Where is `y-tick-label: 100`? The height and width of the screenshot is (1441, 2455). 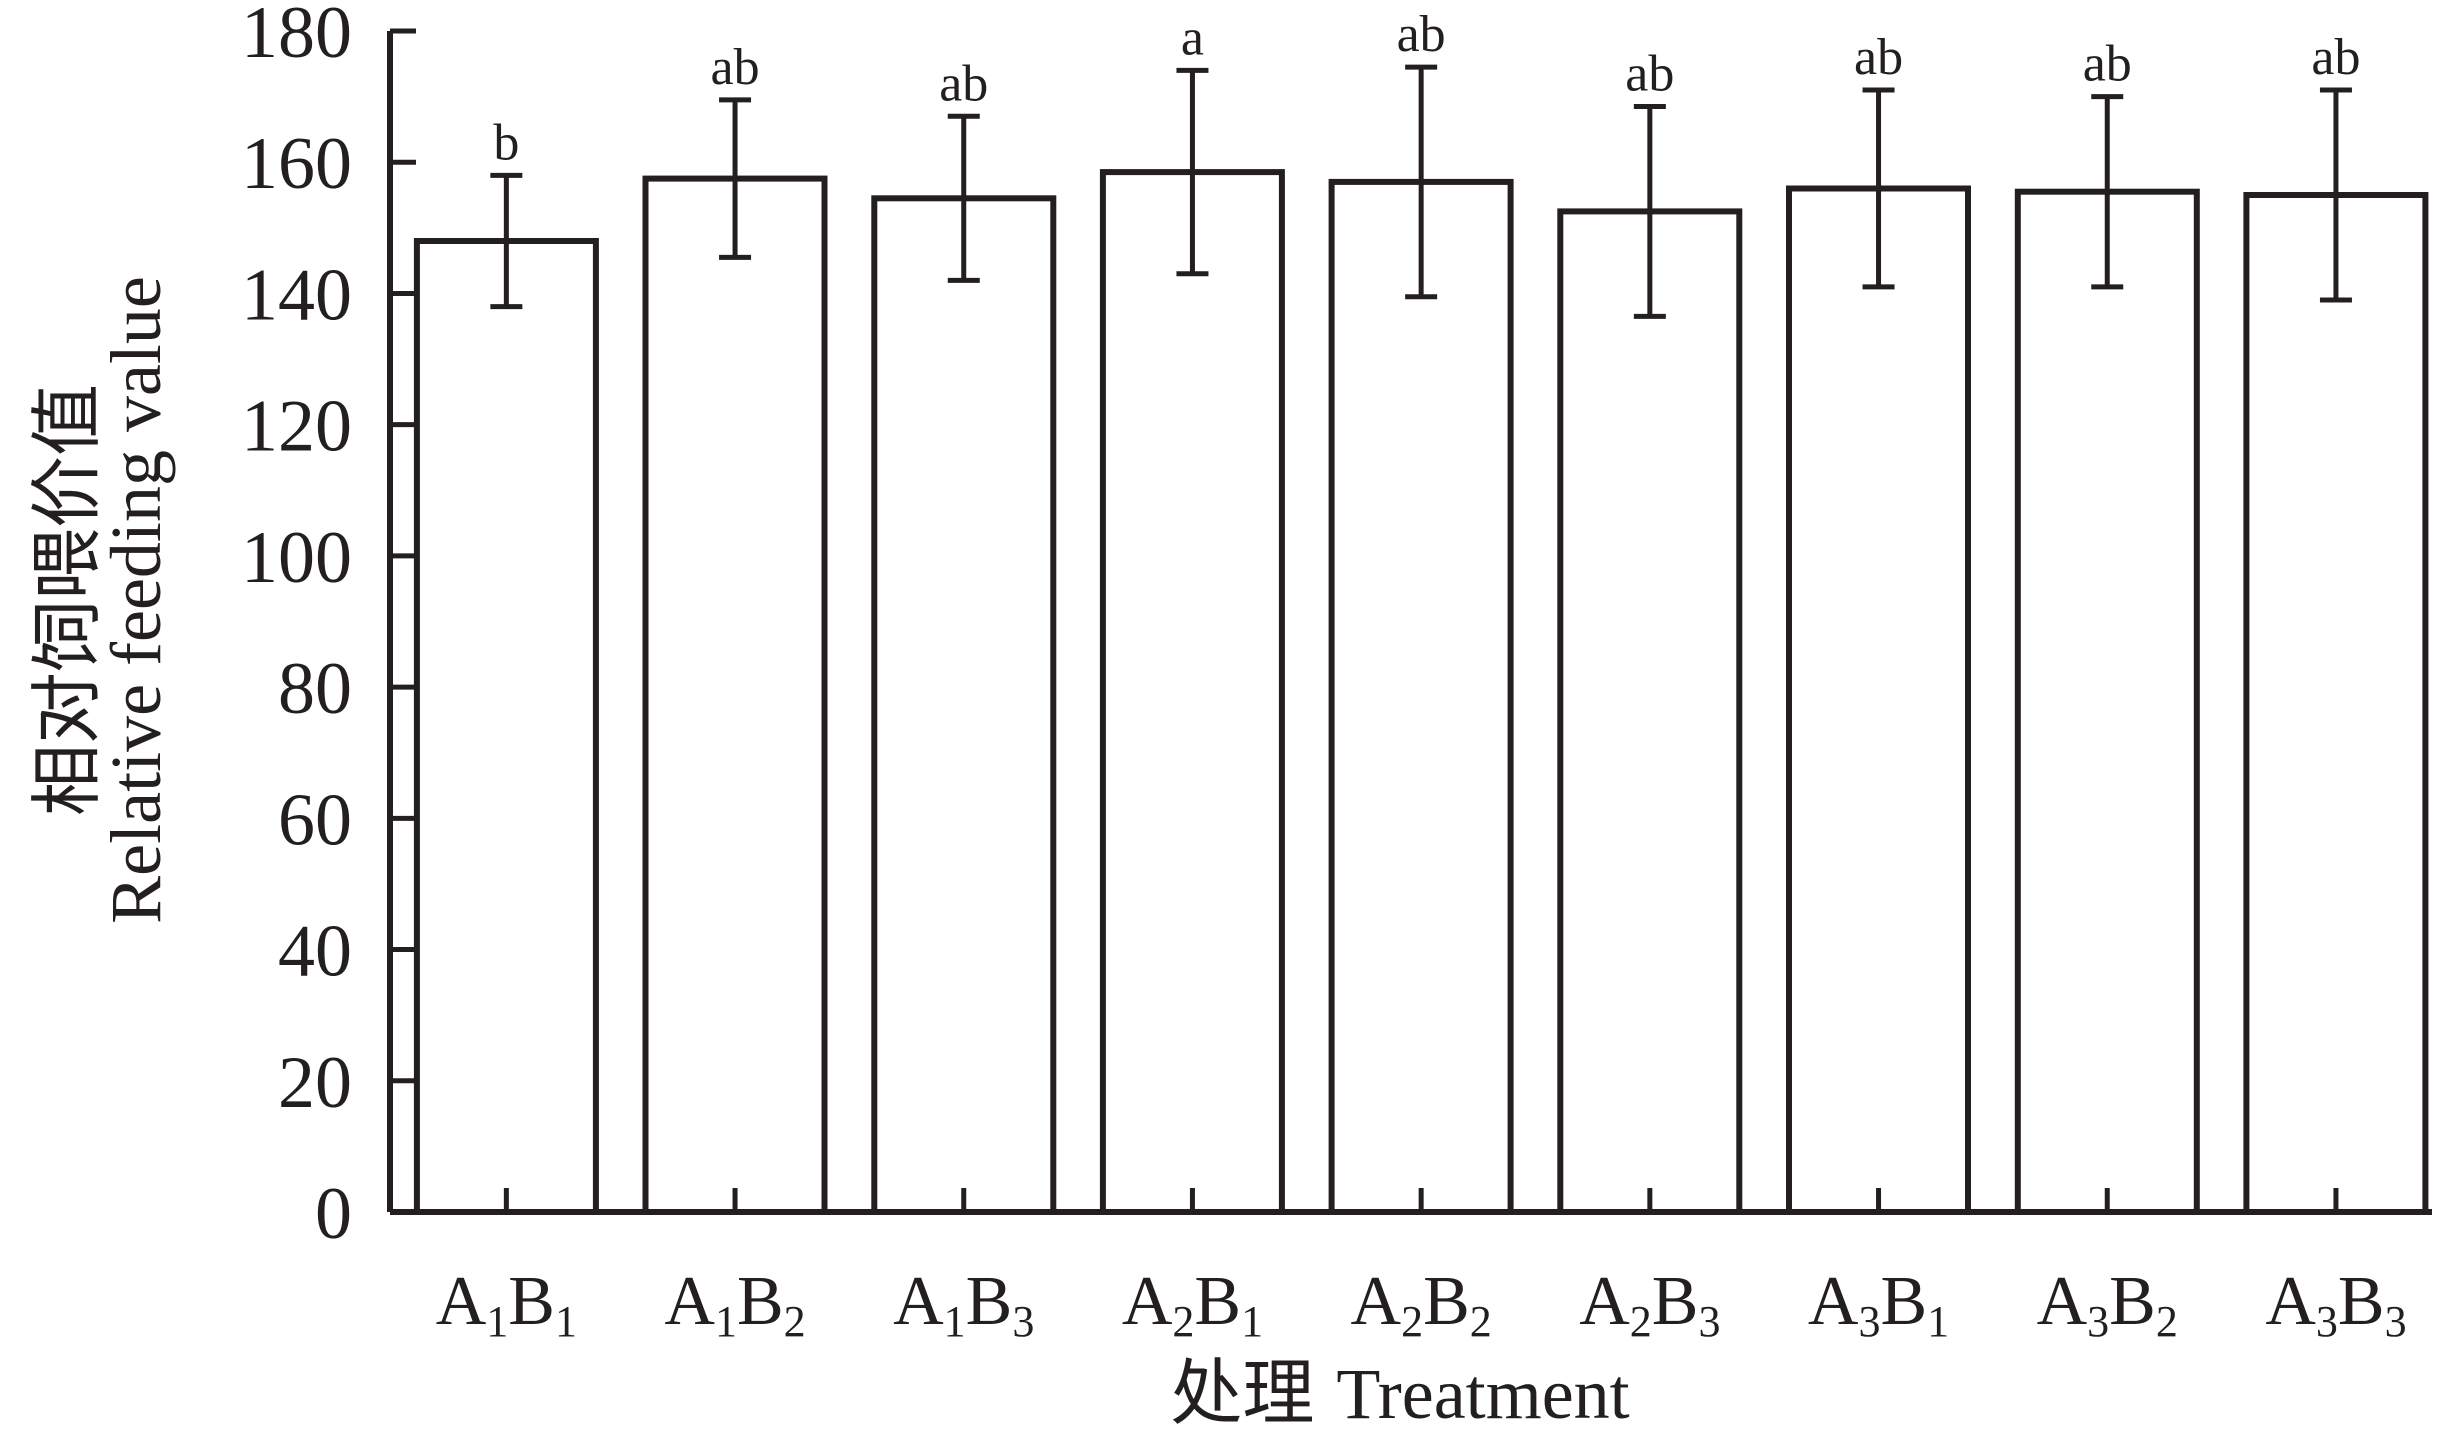 y-tick-label: 100 is located at coordinates (296, 558).